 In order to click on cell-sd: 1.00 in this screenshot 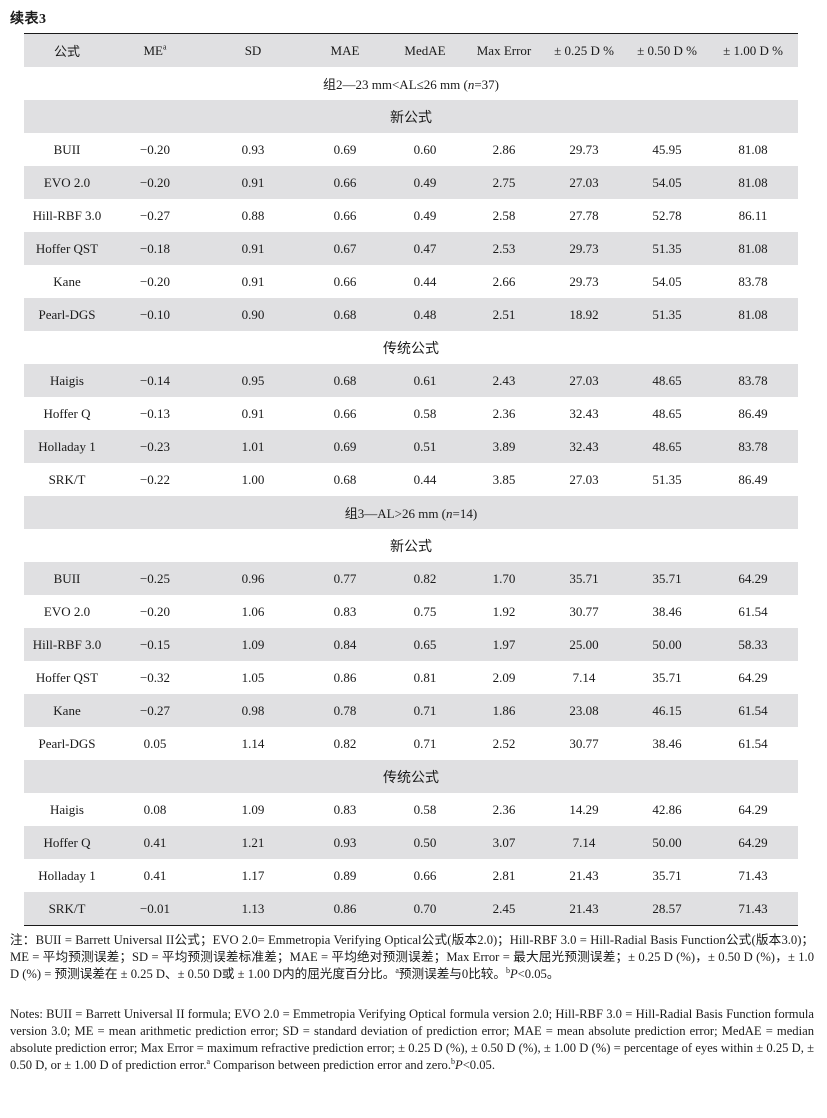, I will do `click(253, 479)`.